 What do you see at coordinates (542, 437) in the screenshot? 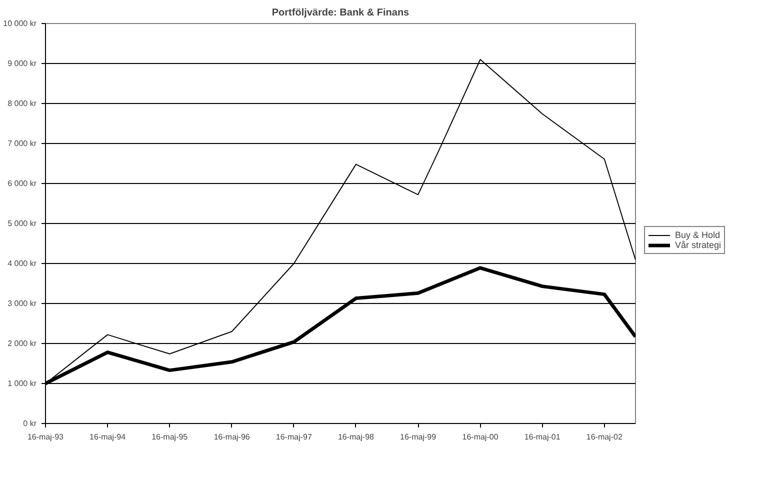
I see `x-tick-label: 16-maj-01` at bounding box center [542, 437].